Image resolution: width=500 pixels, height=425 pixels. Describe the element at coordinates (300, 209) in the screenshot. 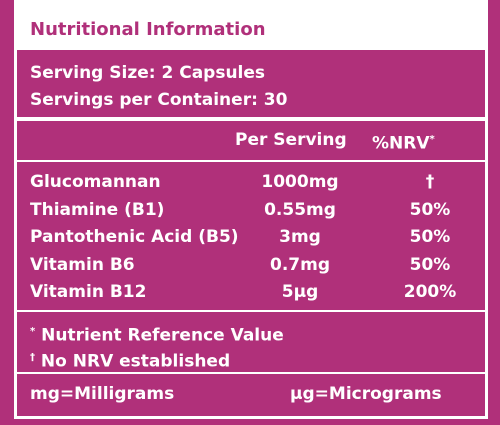

I see `amount: 0.55mg` at that location.